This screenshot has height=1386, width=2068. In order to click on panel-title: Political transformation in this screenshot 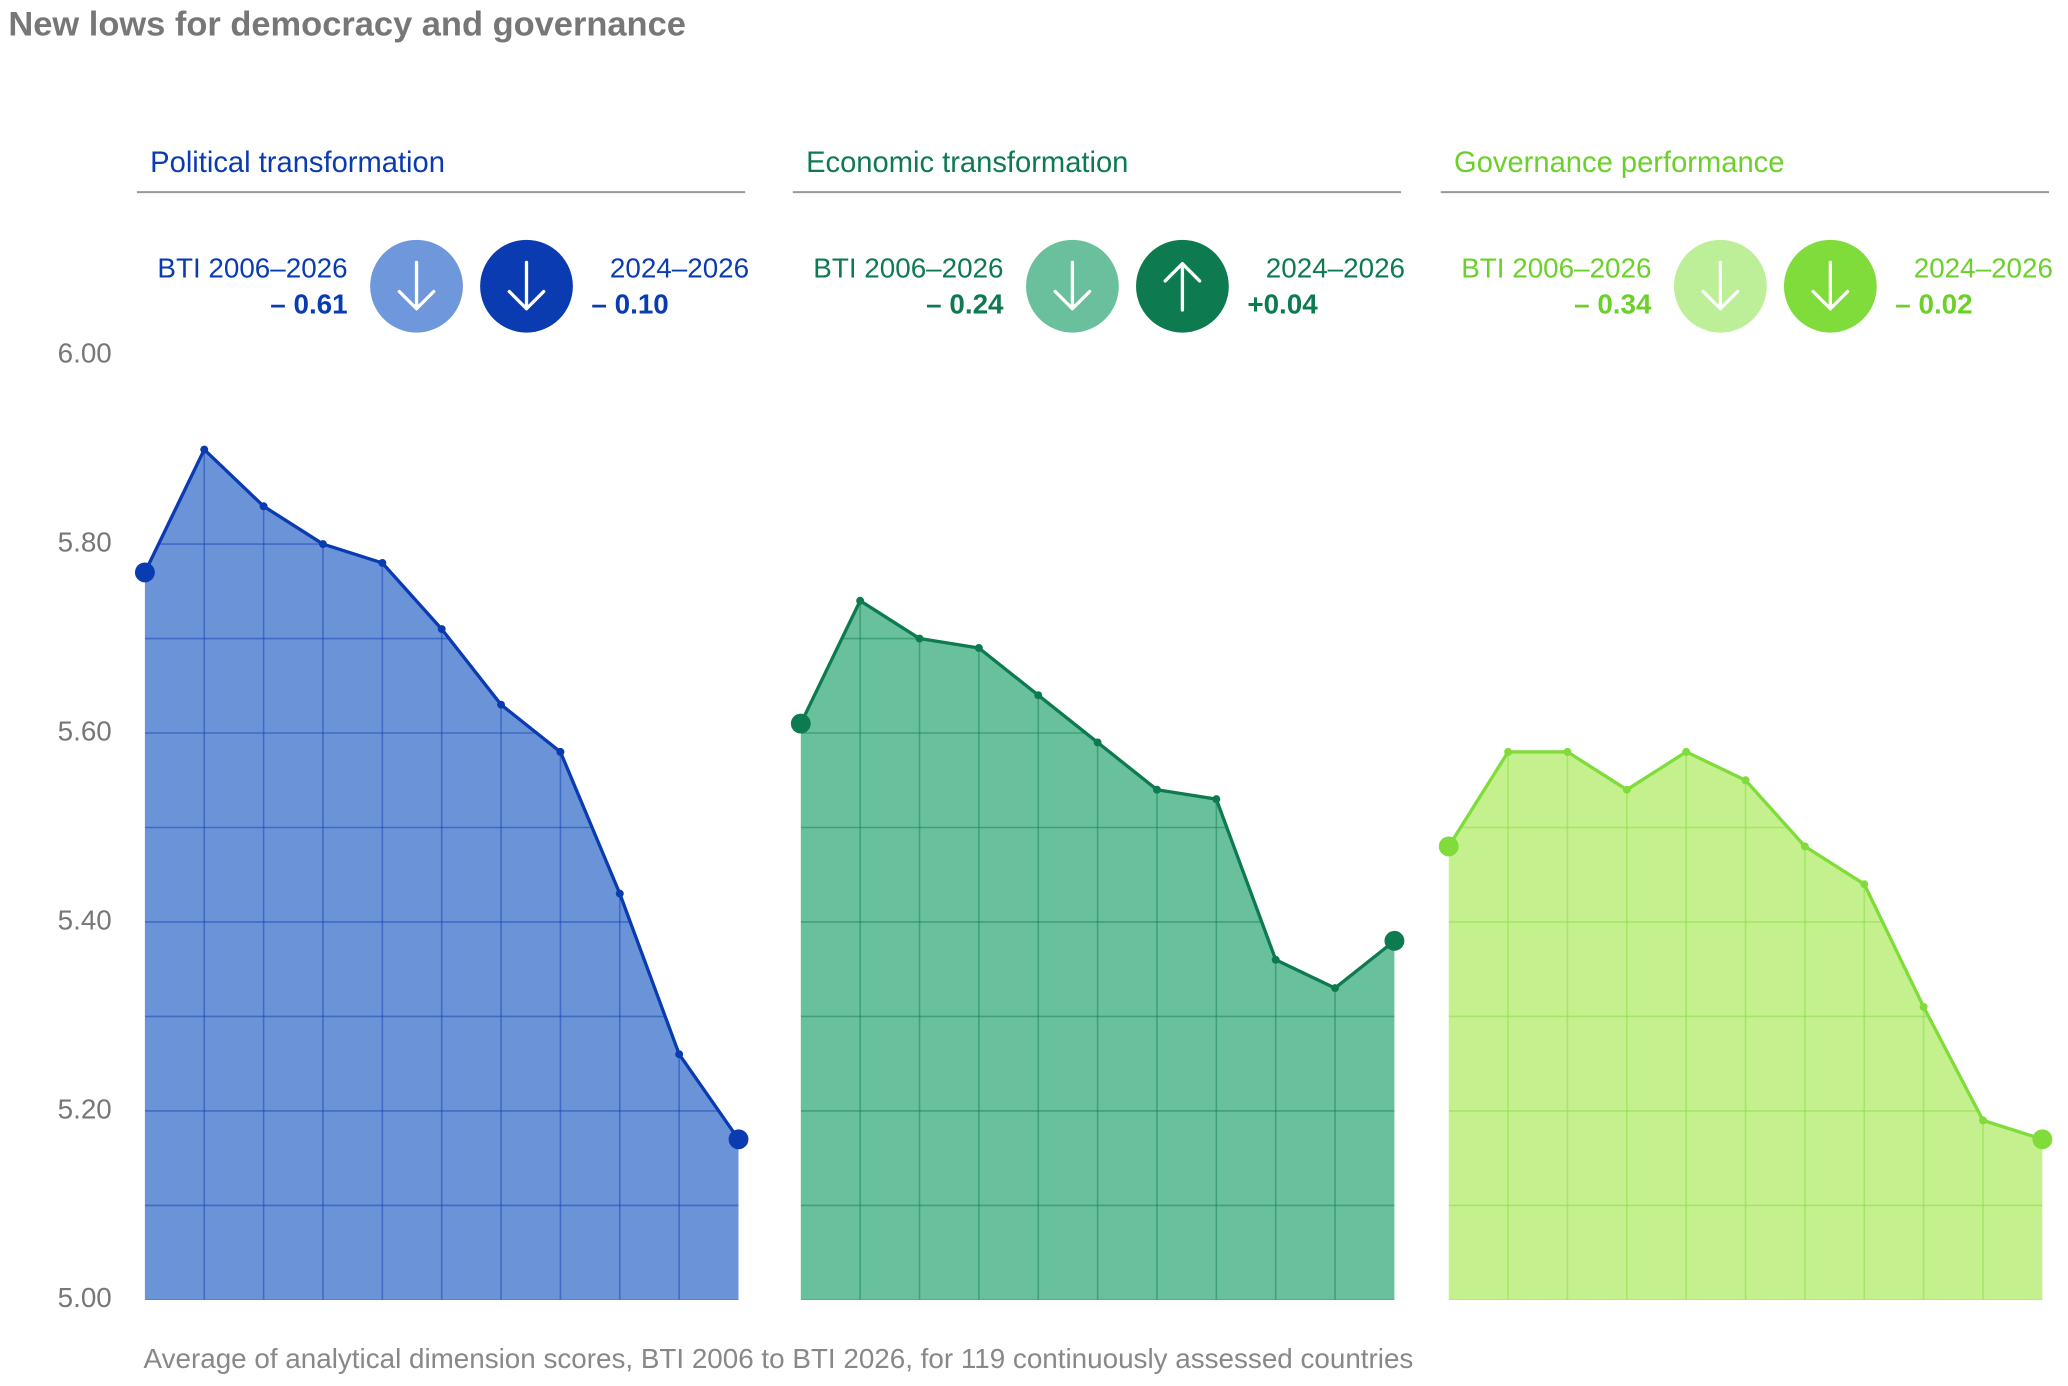, I will do `click(297, 163)`.